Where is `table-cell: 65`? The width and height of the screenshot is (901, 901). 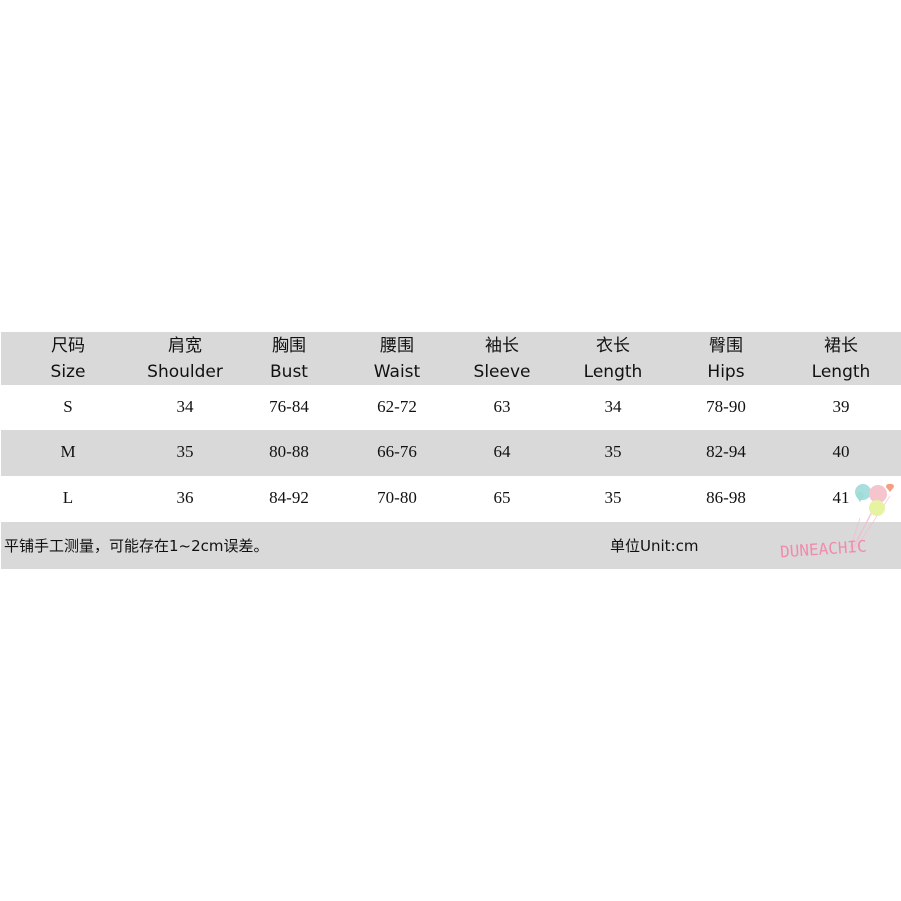
table-cell: 65 is located at coordinates (502, 497).